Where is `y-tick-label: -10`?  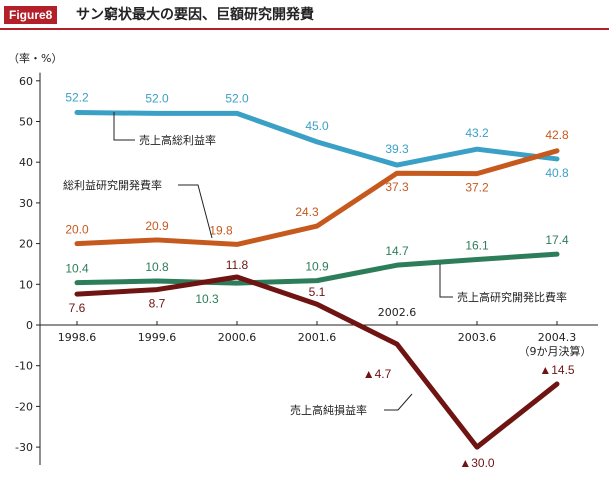 y-tick-label: -10 is located at coordinates (24, 366).